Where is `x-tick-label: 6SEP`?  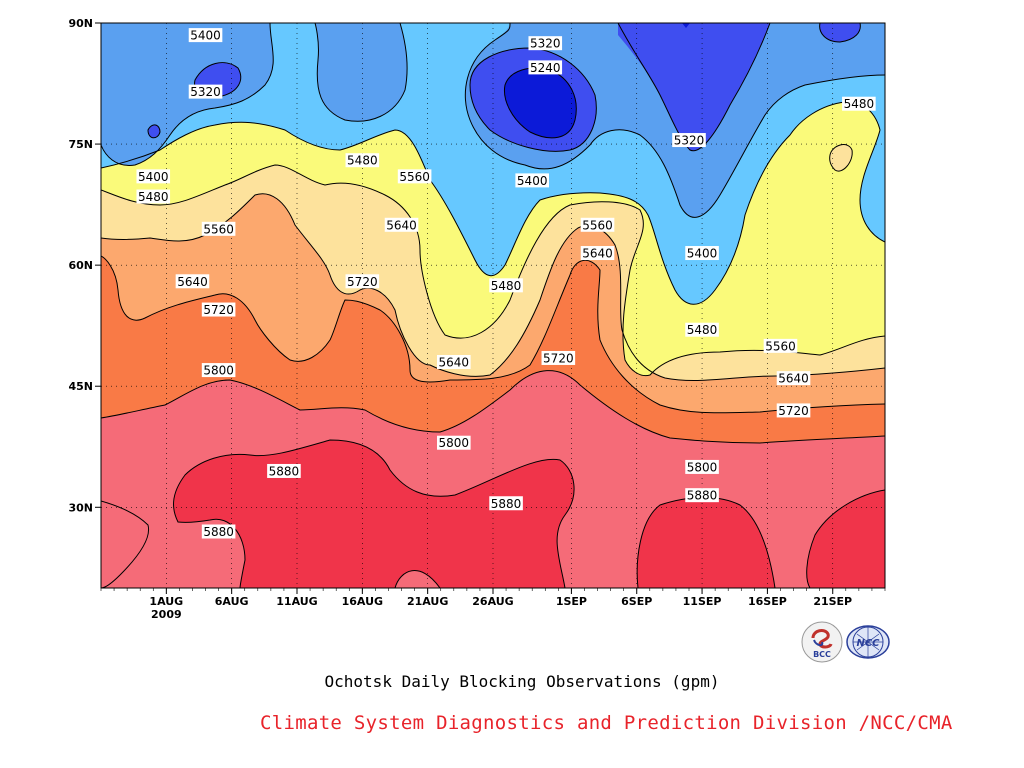 x-tick-label: 6SEP is located at coordinates (636, 601).